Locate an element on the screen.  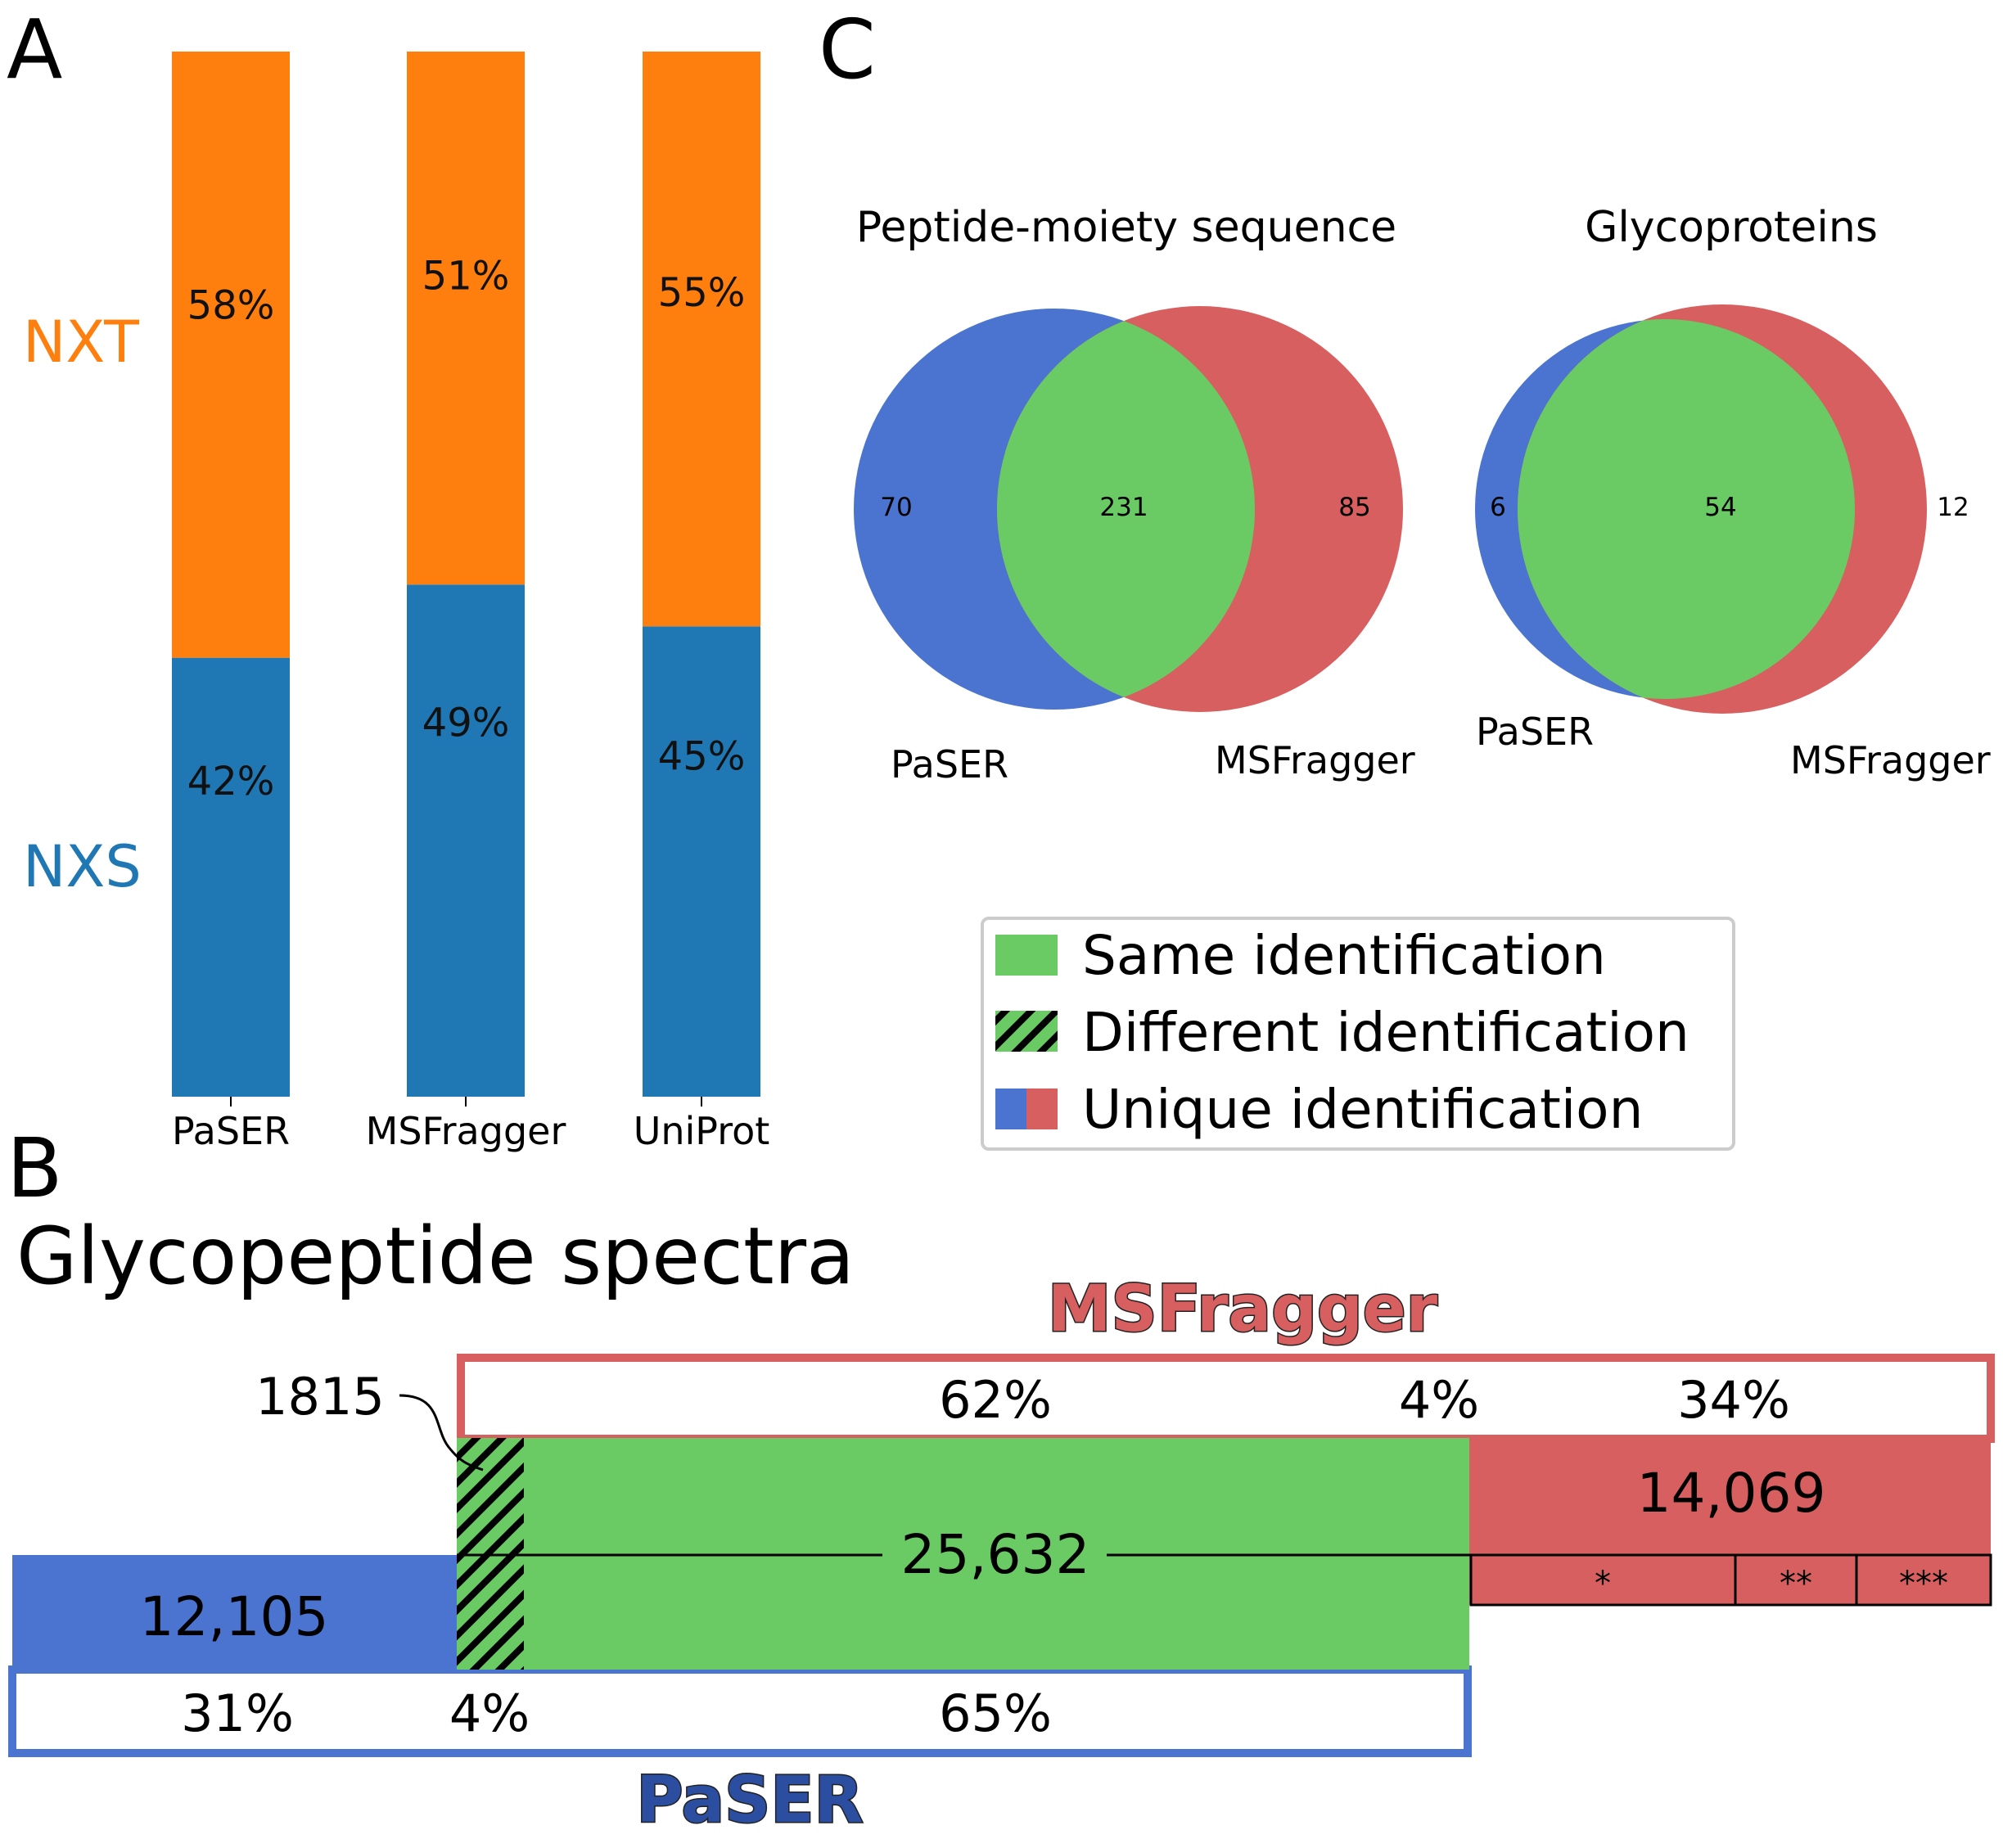
venn1-left-count: 70 is located at coordinates (896, 507).